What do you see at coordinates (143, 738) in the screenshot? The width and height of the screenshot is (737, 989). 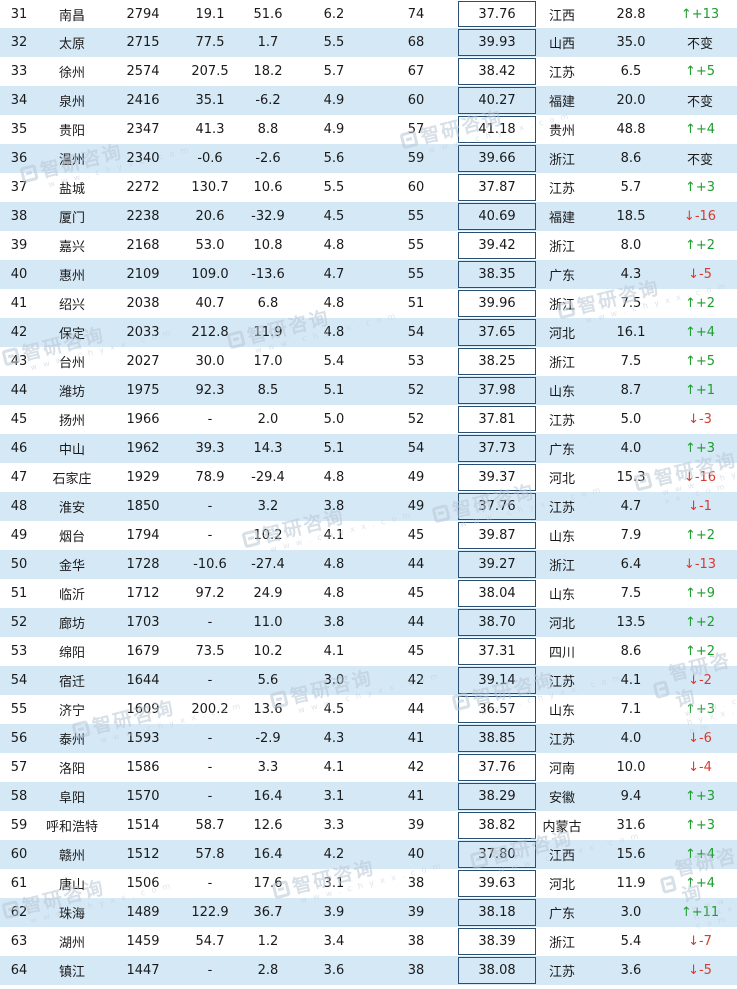 I see `value-cell: 1593` at bounding box center [143, 738].